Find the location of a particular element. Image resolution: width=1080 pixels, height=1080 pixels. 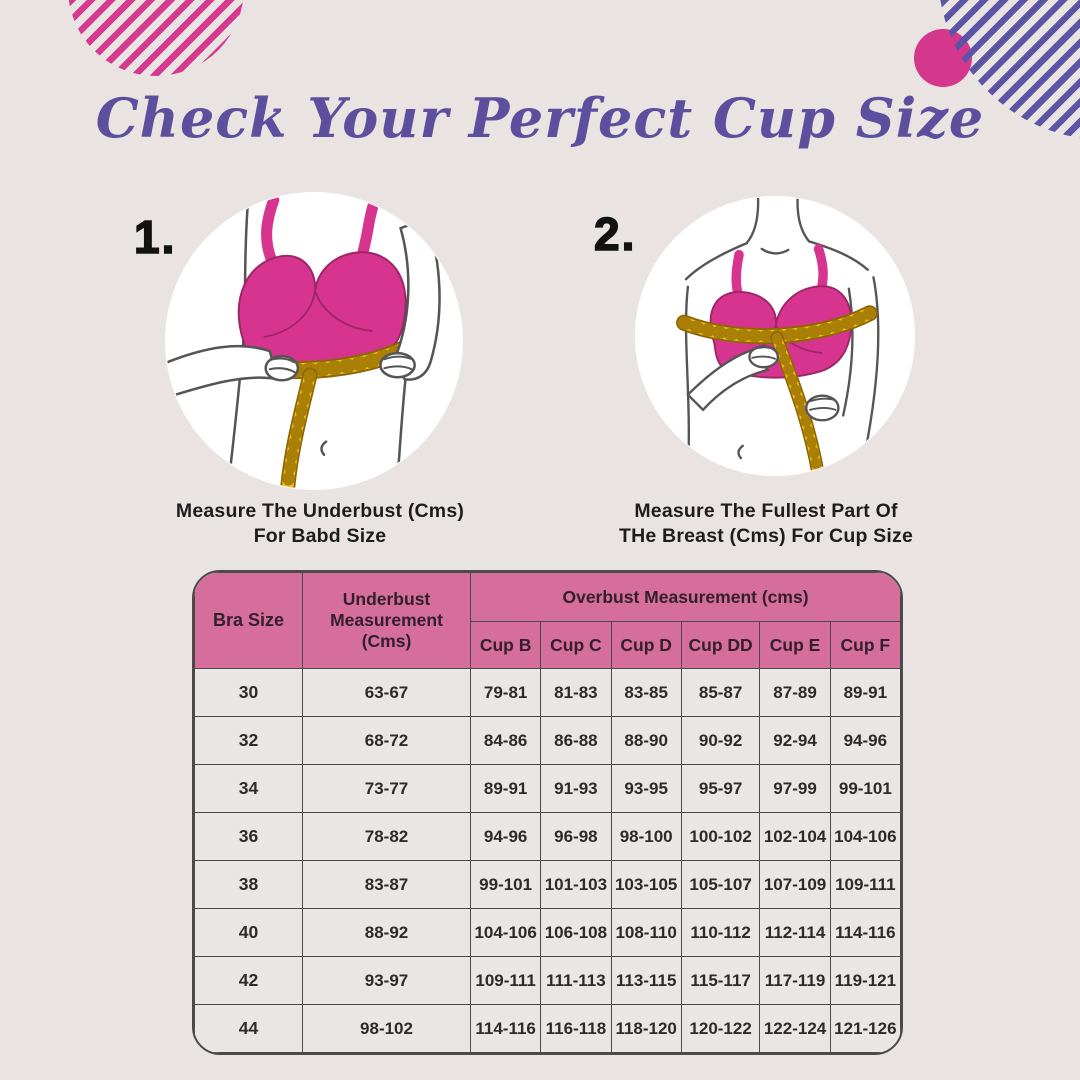

cup-f-column-header: Cup F is located at coordinates (865, 645).